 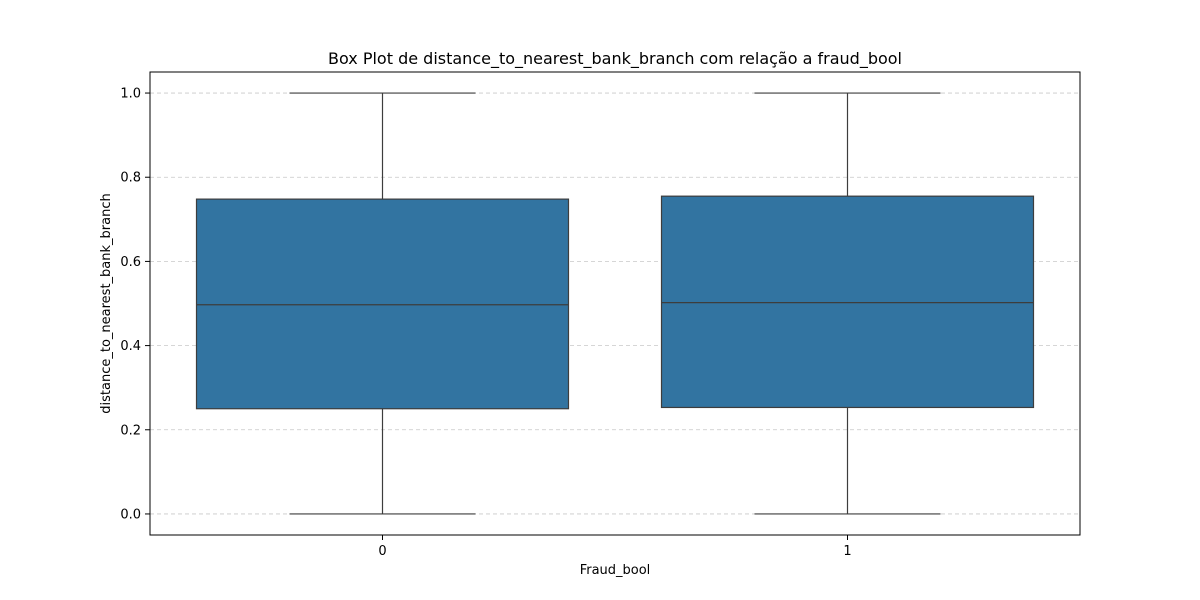 What do you see at coordinates (130, 262) in the screenshot?
I see `y-tick-label: 0.6` at bounding box center [130, 262].